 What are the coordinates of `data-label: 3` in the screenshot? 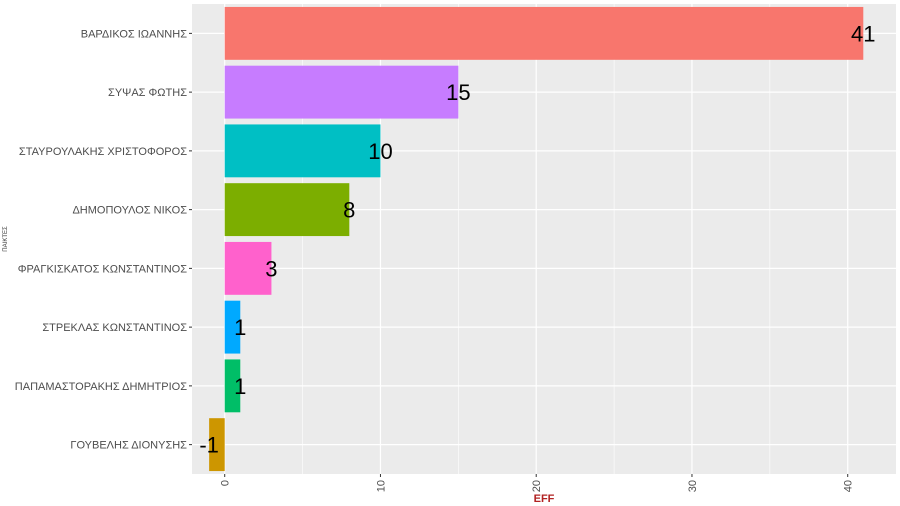 It's located at (271, 268).